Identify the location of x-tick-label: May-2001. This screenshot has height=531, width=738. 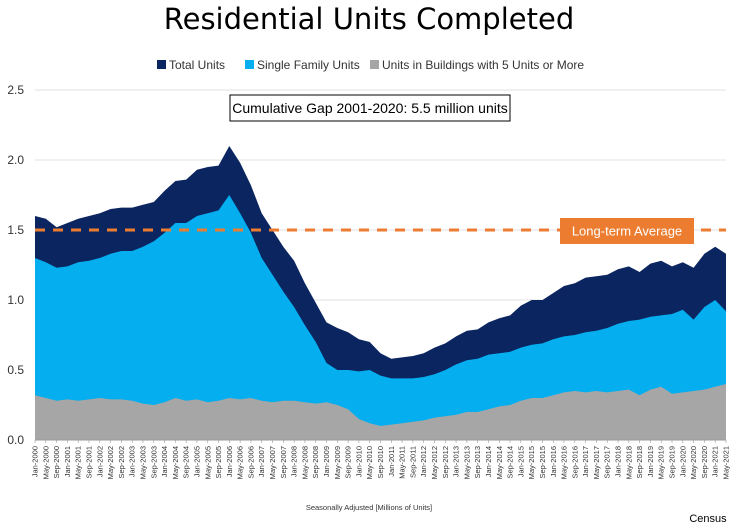
(78, 462).